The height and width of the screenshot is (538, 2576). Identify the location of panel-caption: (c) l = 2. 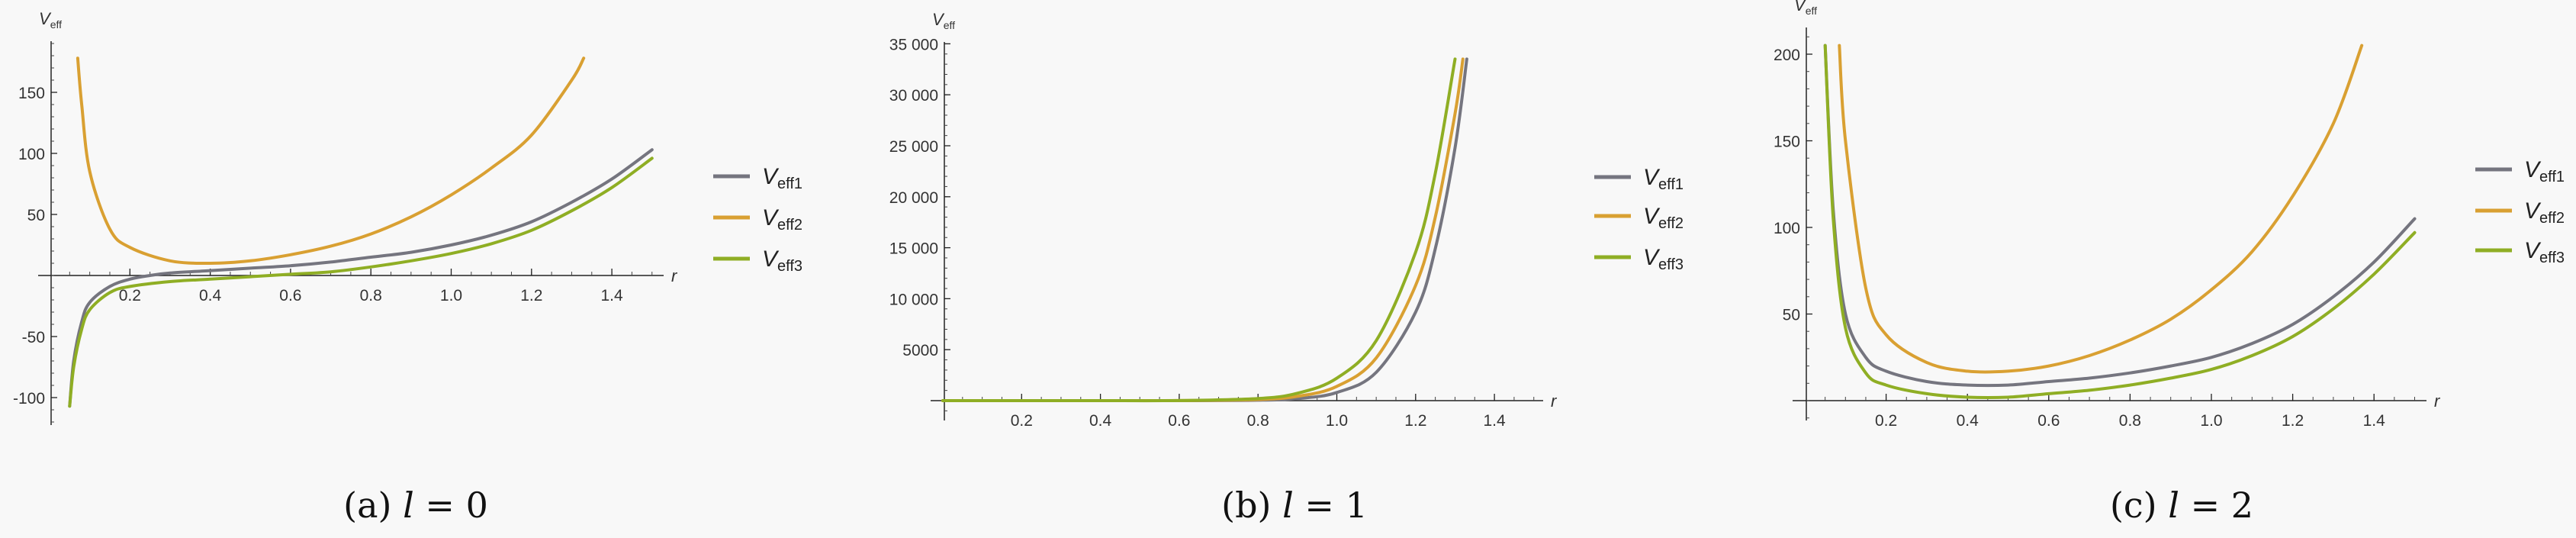
(2181, 505).